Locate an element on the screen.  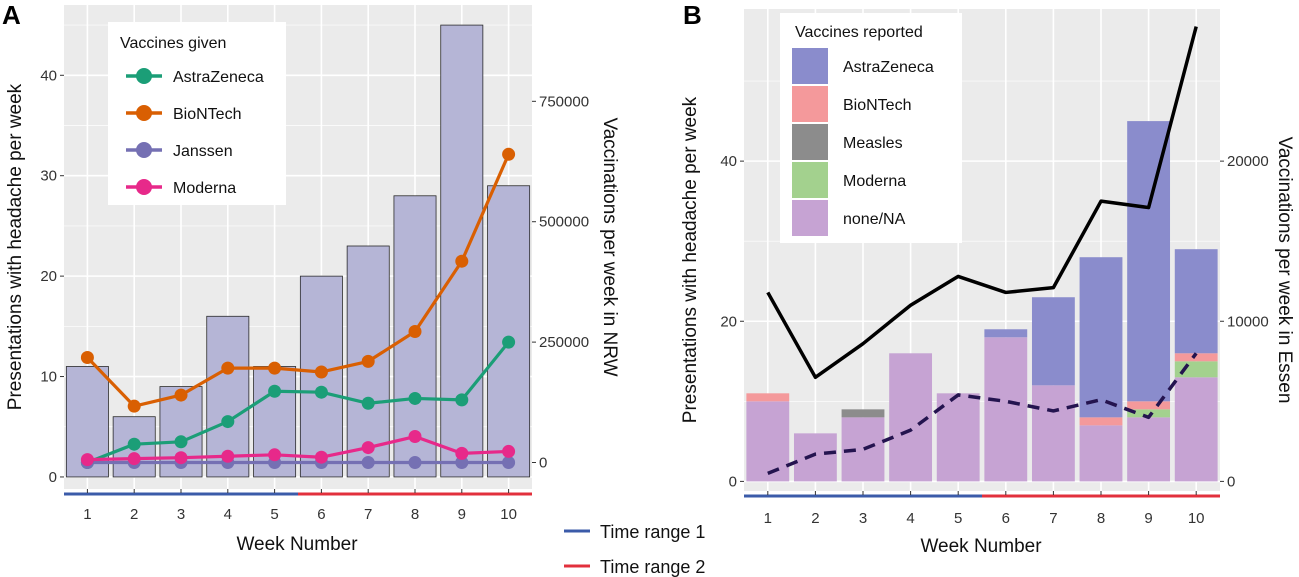
y2-tick-label: 10000 is located at coordinates (1248, 321).